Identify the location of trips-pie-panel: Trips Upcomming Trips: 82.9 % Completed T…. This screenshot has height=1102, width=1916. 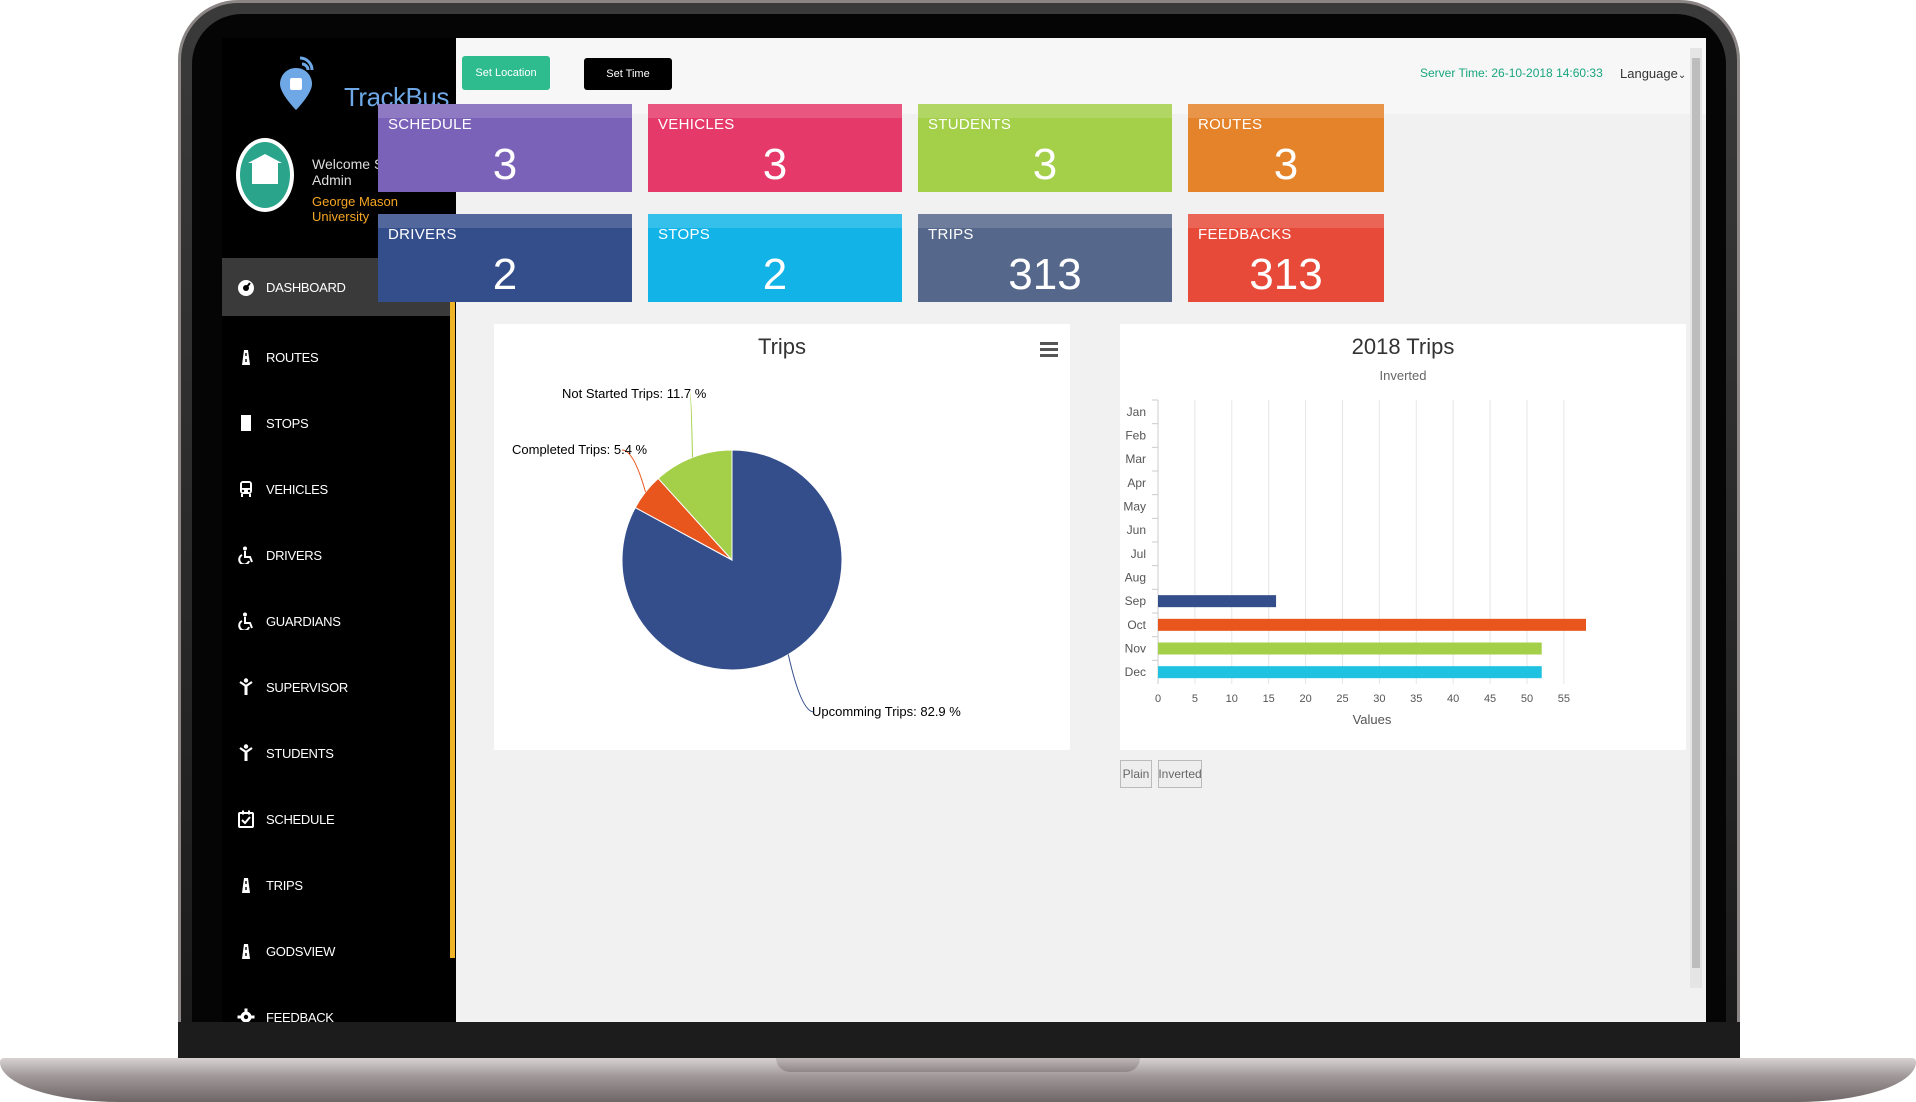
(782, 537).